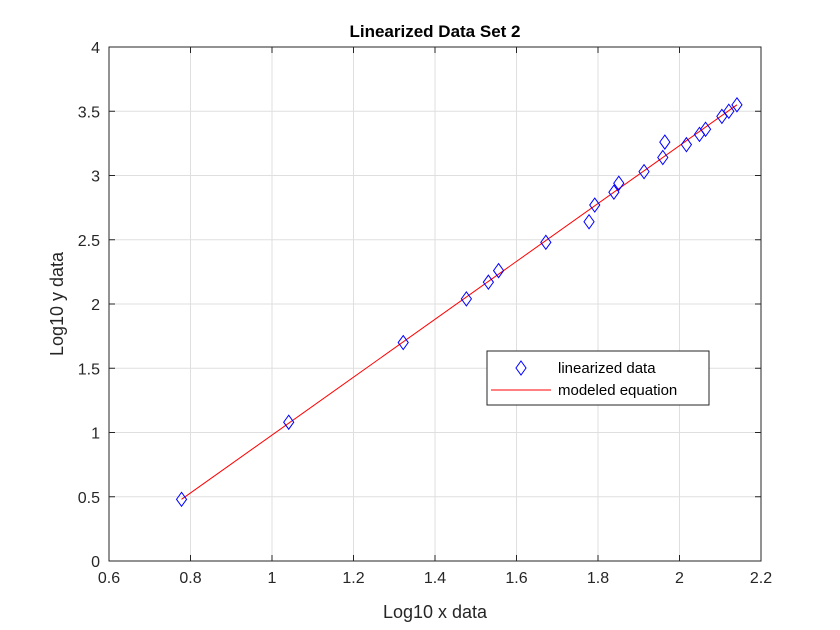 This screenshot has width=840, height=630. Describe the element at coordinates (435, 612) in the screenshot. I see `x-axis-label: Log10 x data` at that location.